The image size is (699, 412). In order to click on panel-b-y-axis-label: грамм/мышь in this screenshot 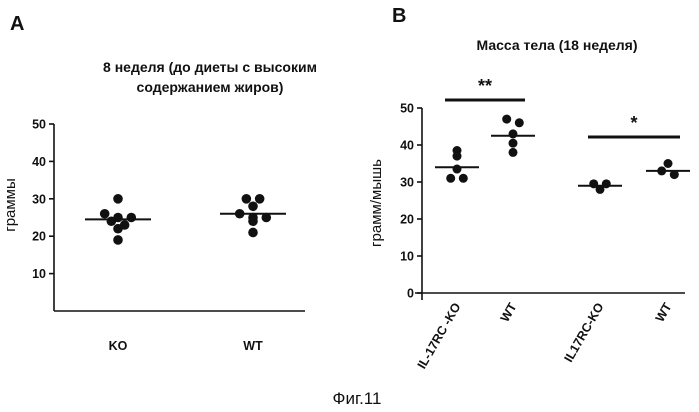, I will do `click(376, 203)`.